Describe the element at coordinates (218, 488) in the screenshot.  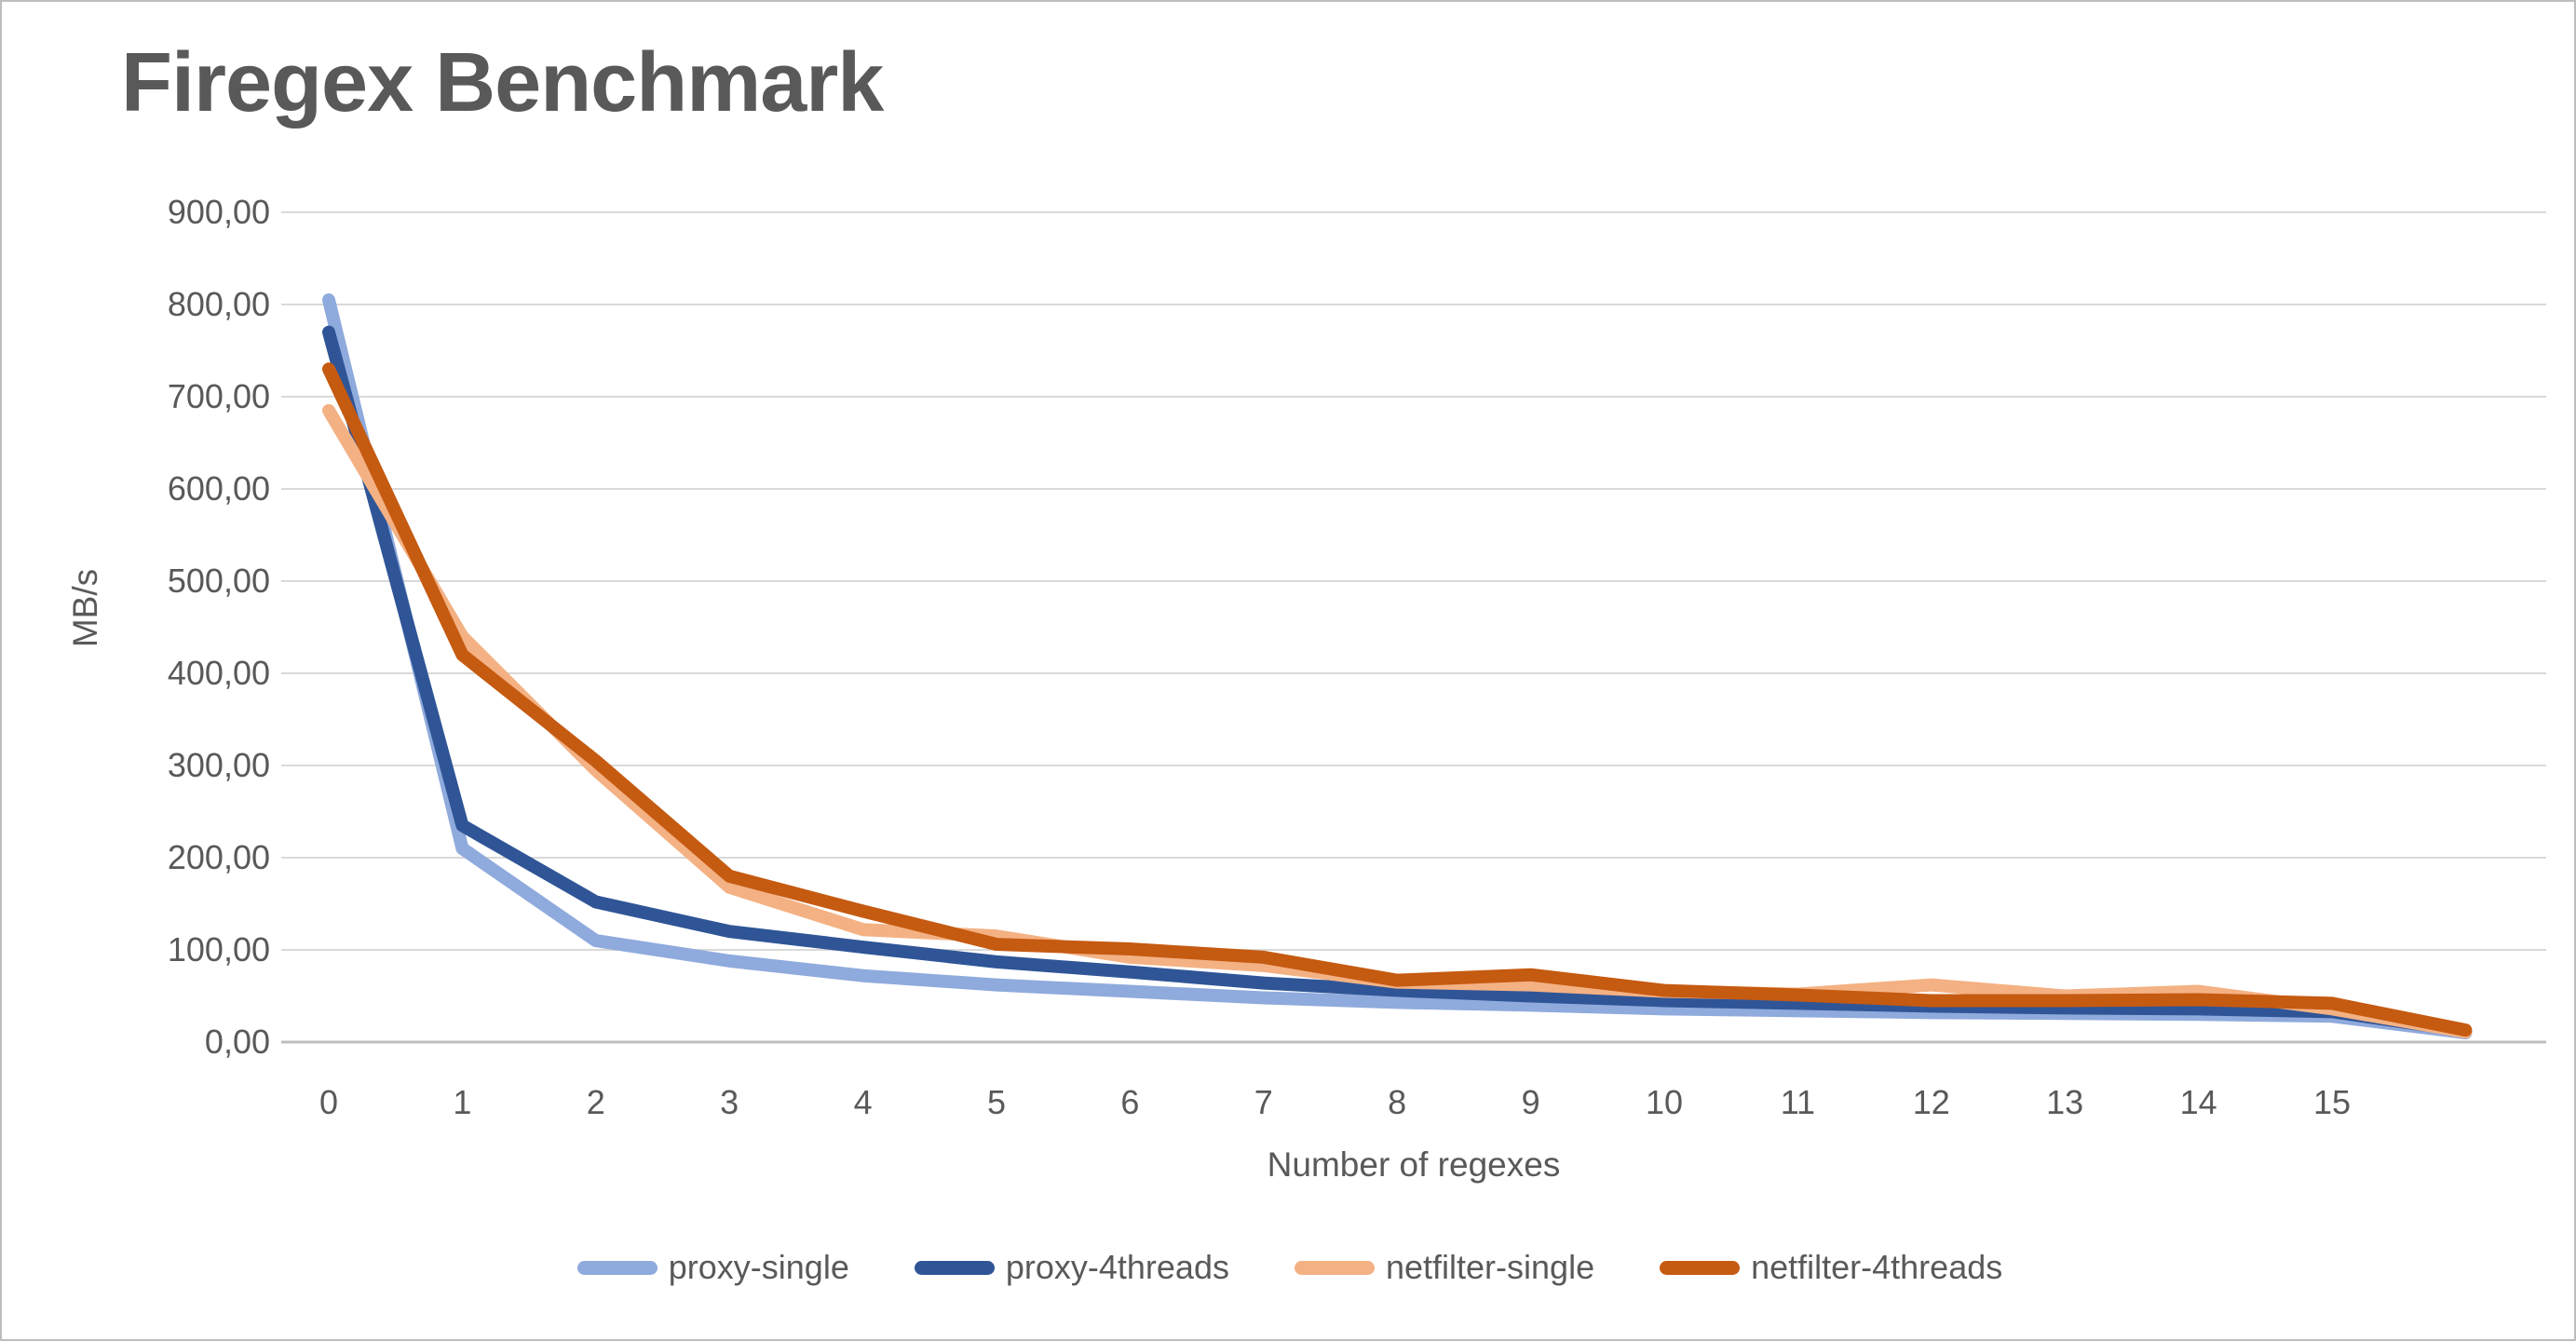
I see `y-tick-label: 600,00` at that location.